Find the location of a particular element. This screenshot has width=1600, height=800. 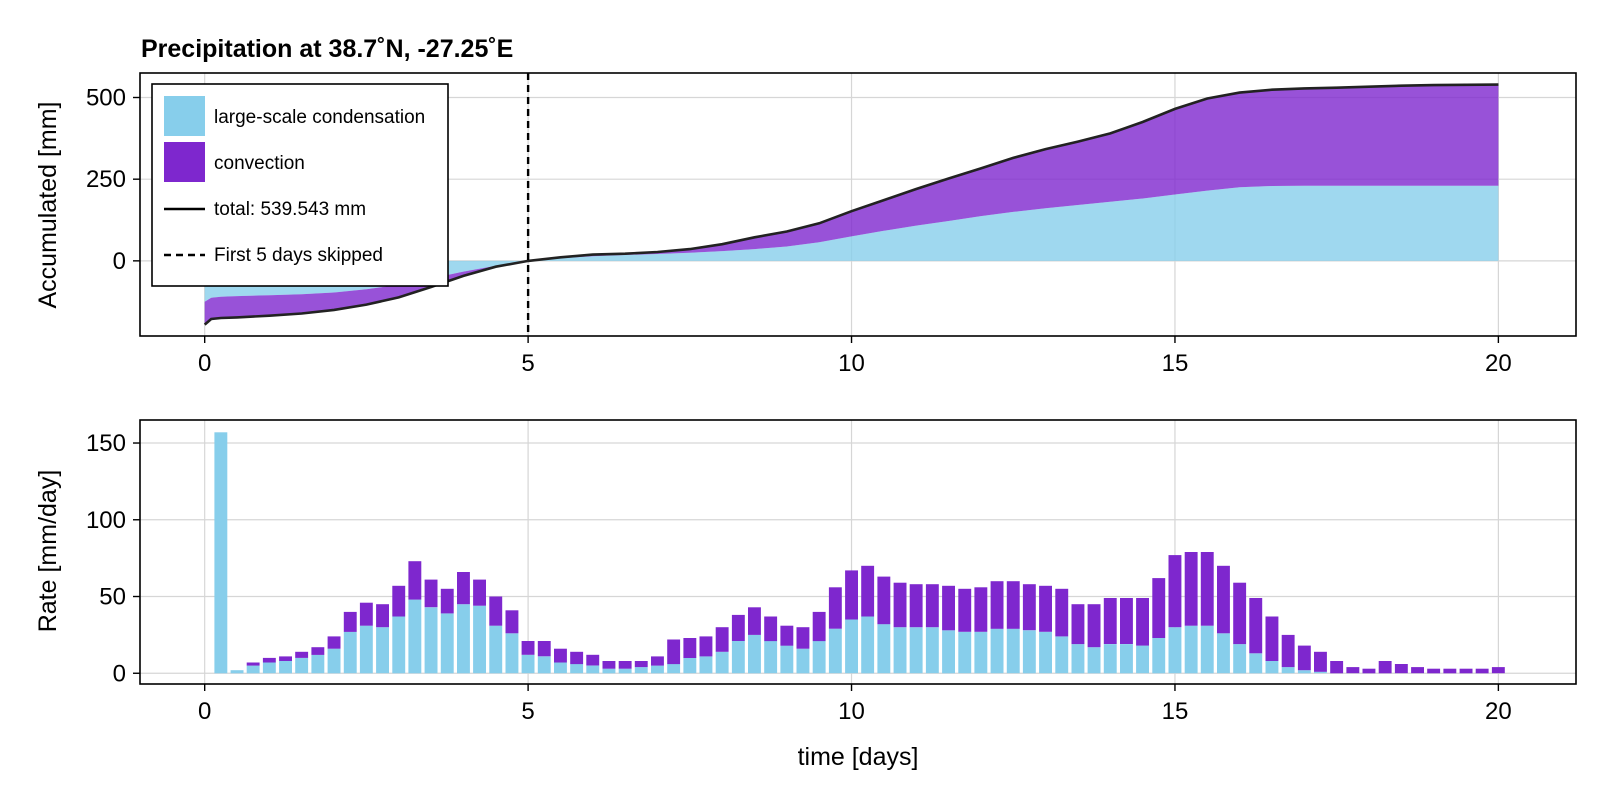

top-panel-x-ticks: 0 5 10 15 20 is located at coordinates (855, 356).